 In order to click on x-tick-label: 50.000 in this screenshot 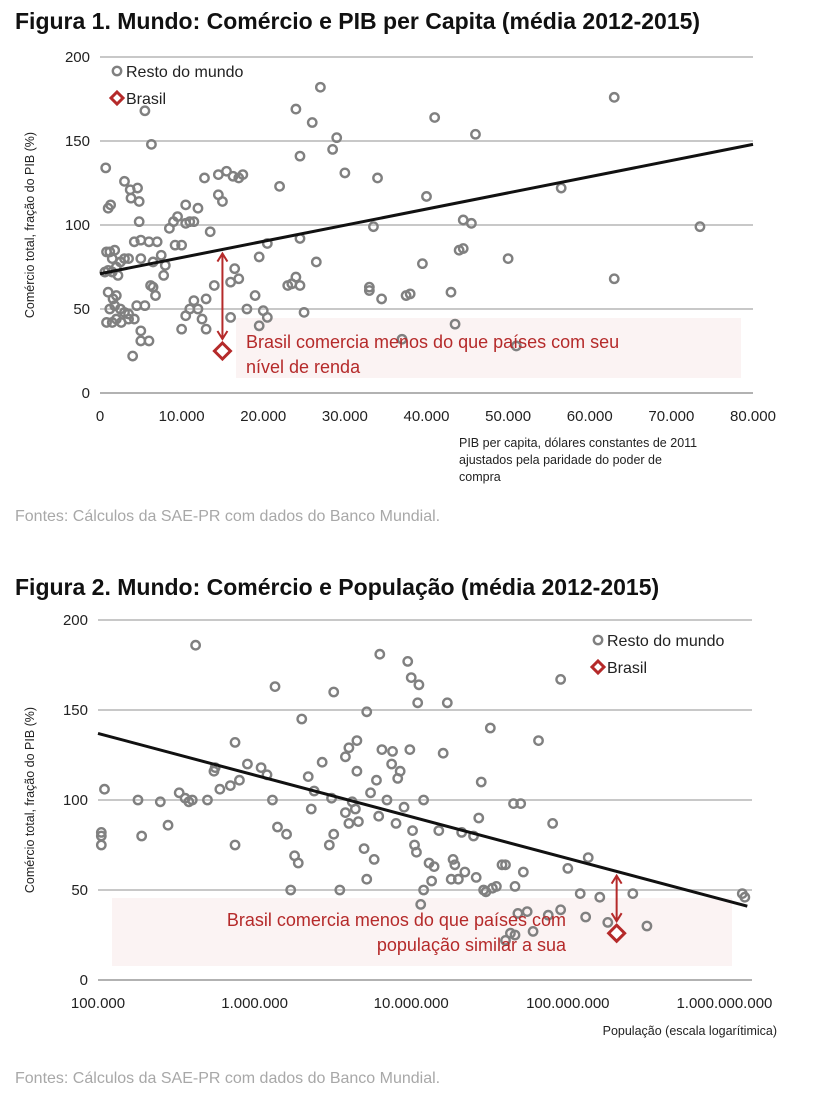, I will do `click(508, 416)`.